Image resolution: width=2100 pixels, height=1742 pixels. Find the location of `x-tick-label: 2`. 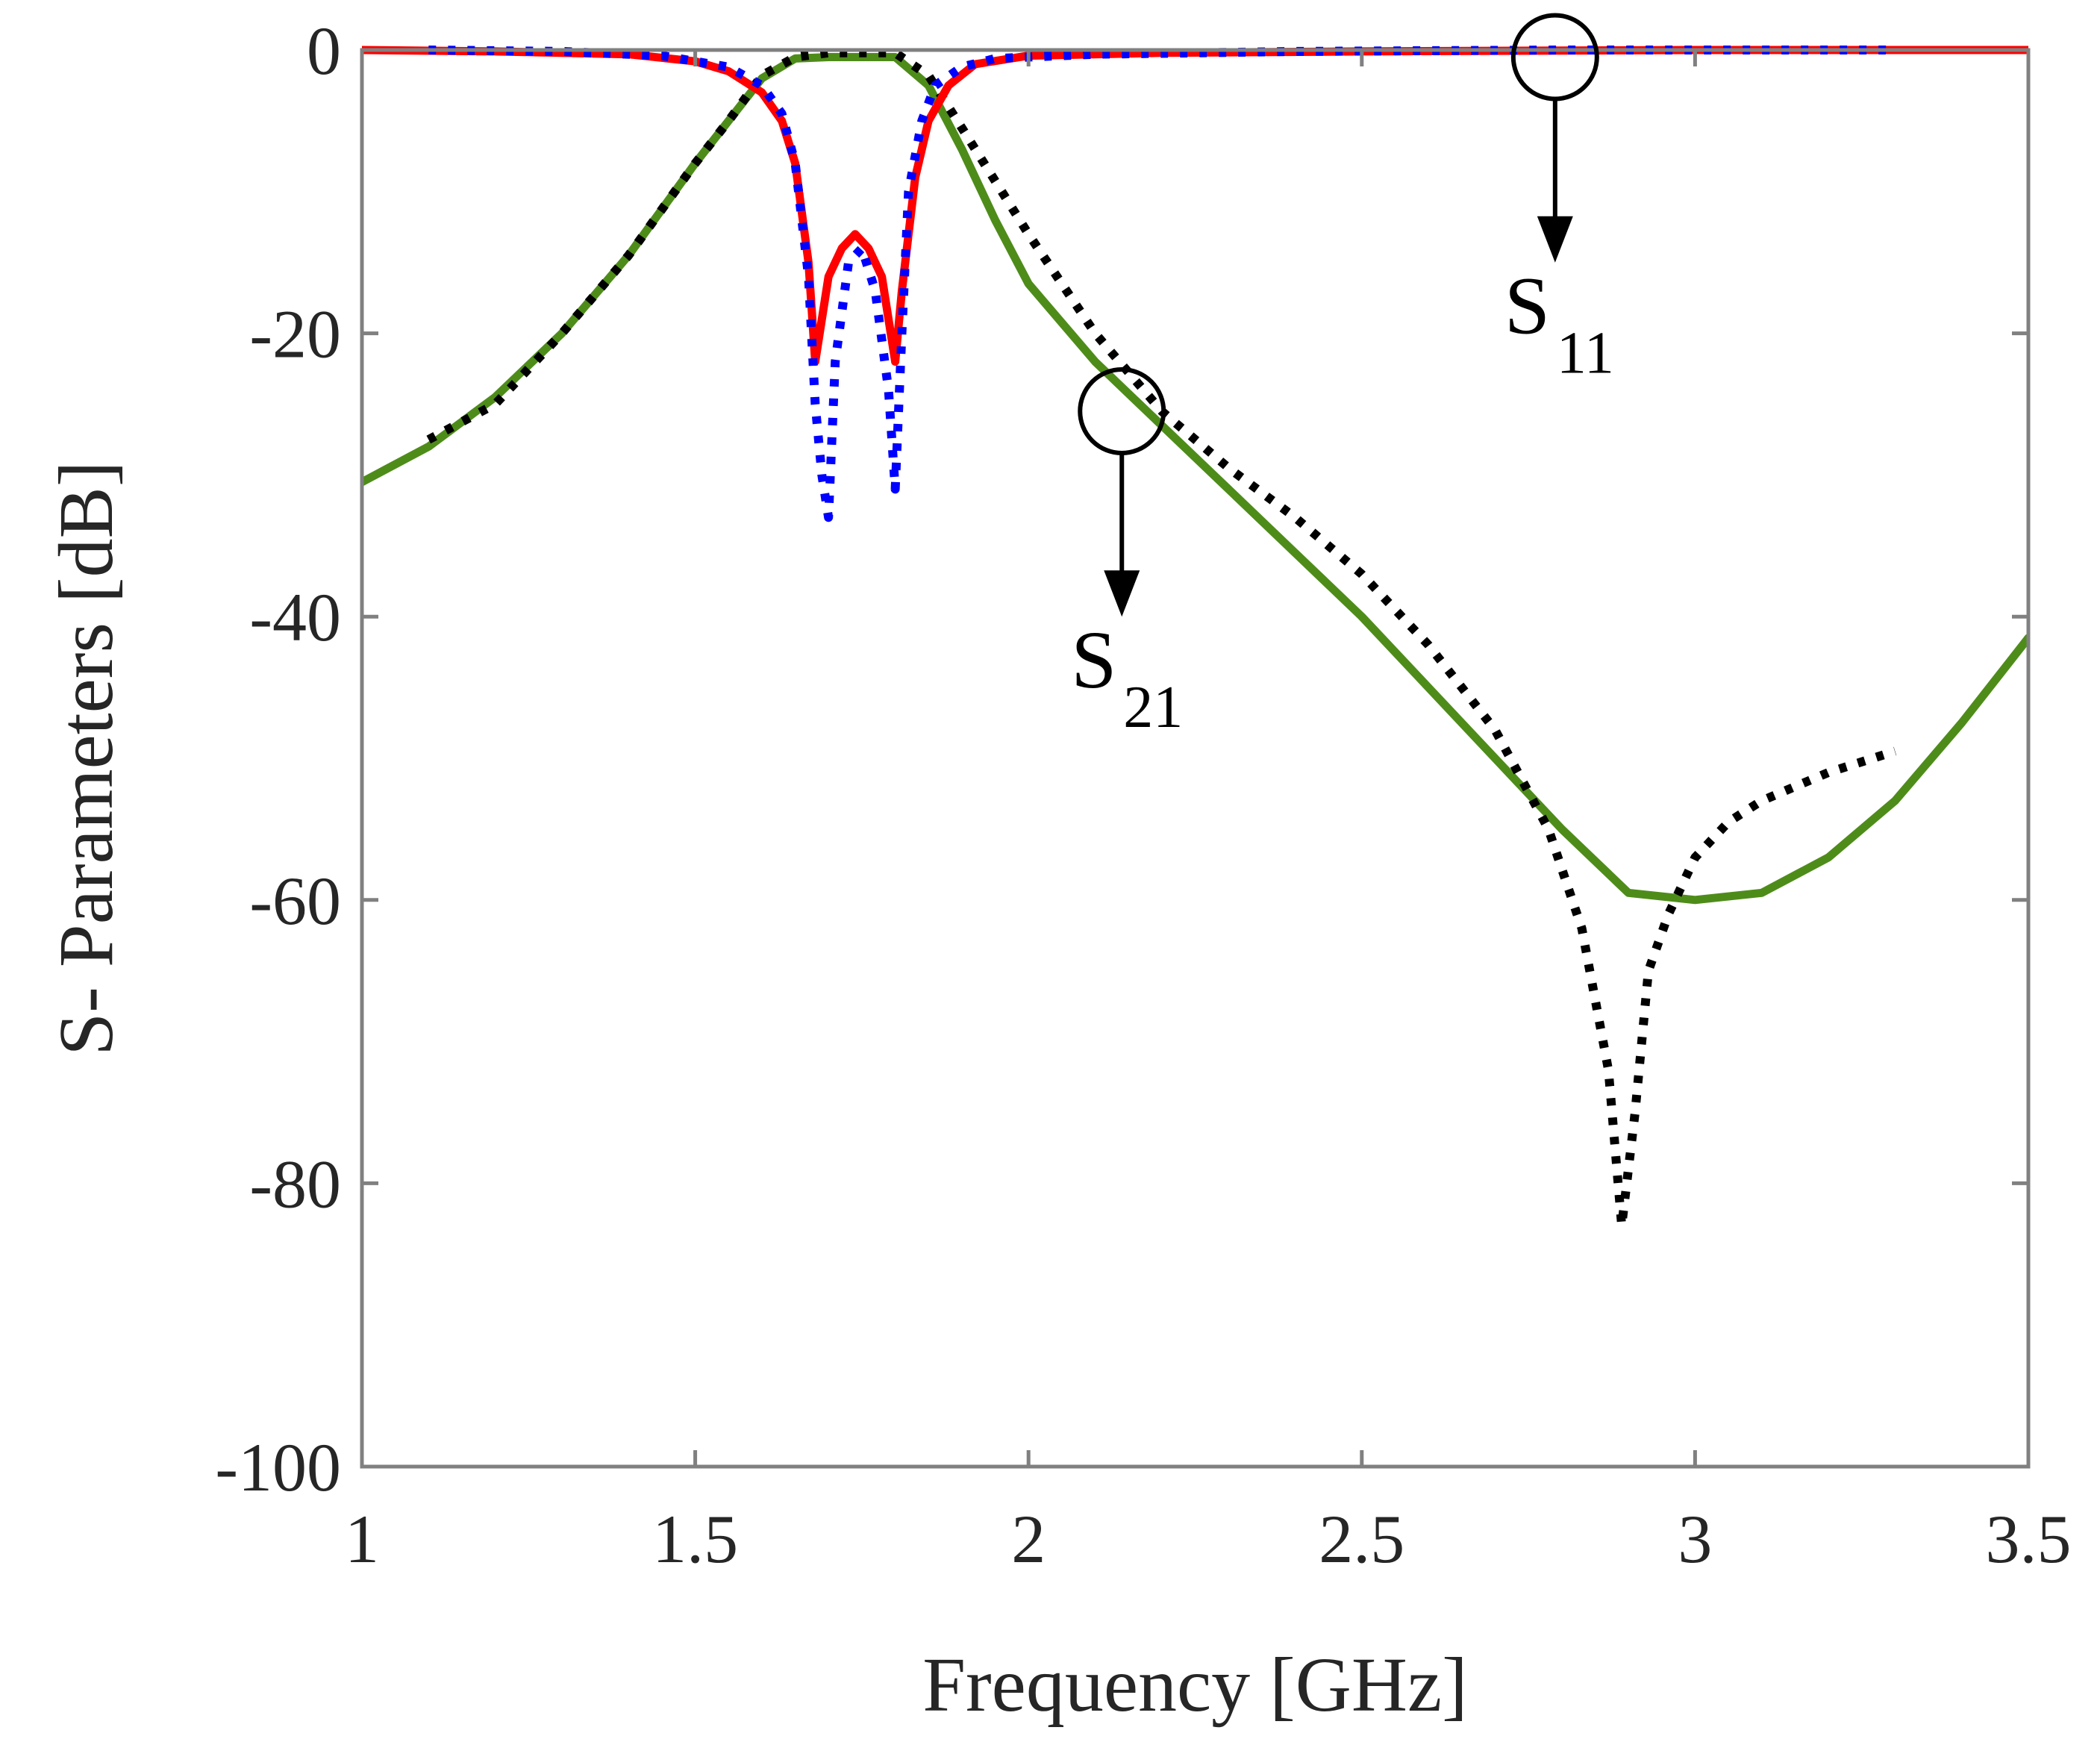

x-tick-label: 2 is located at coordinates (1028, 1539).